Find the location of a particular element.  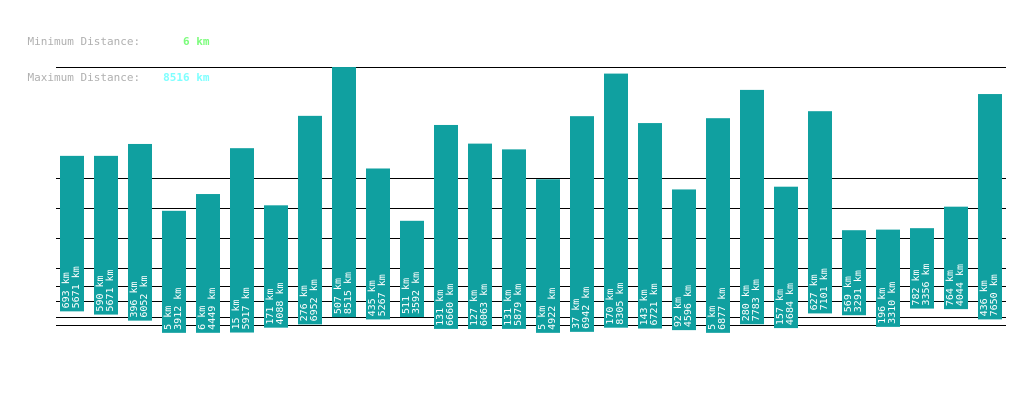

bar-group: 782 km 3356 km is located at coordinates (922, 268).